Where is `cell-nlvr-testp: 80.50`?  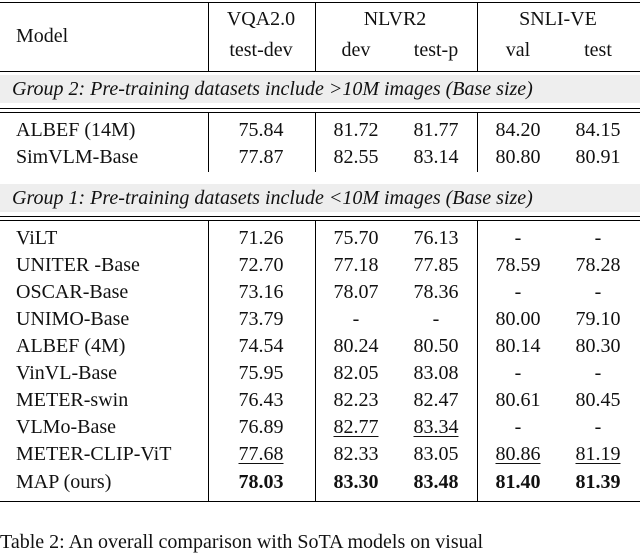
cell-nlvr-testp: 80.50 is located at coordinates (436, 346).